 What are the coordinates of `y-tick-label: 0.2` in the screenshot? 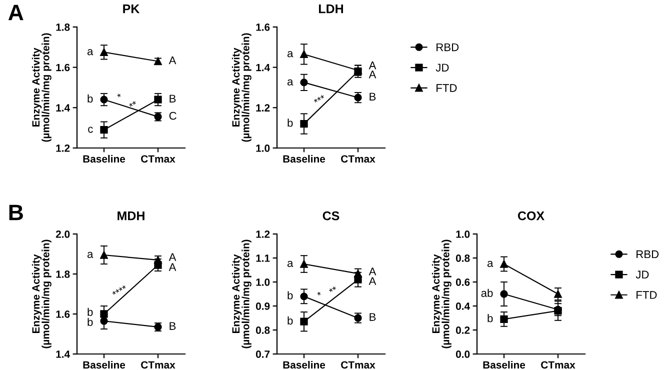 It's located at (463, 330).